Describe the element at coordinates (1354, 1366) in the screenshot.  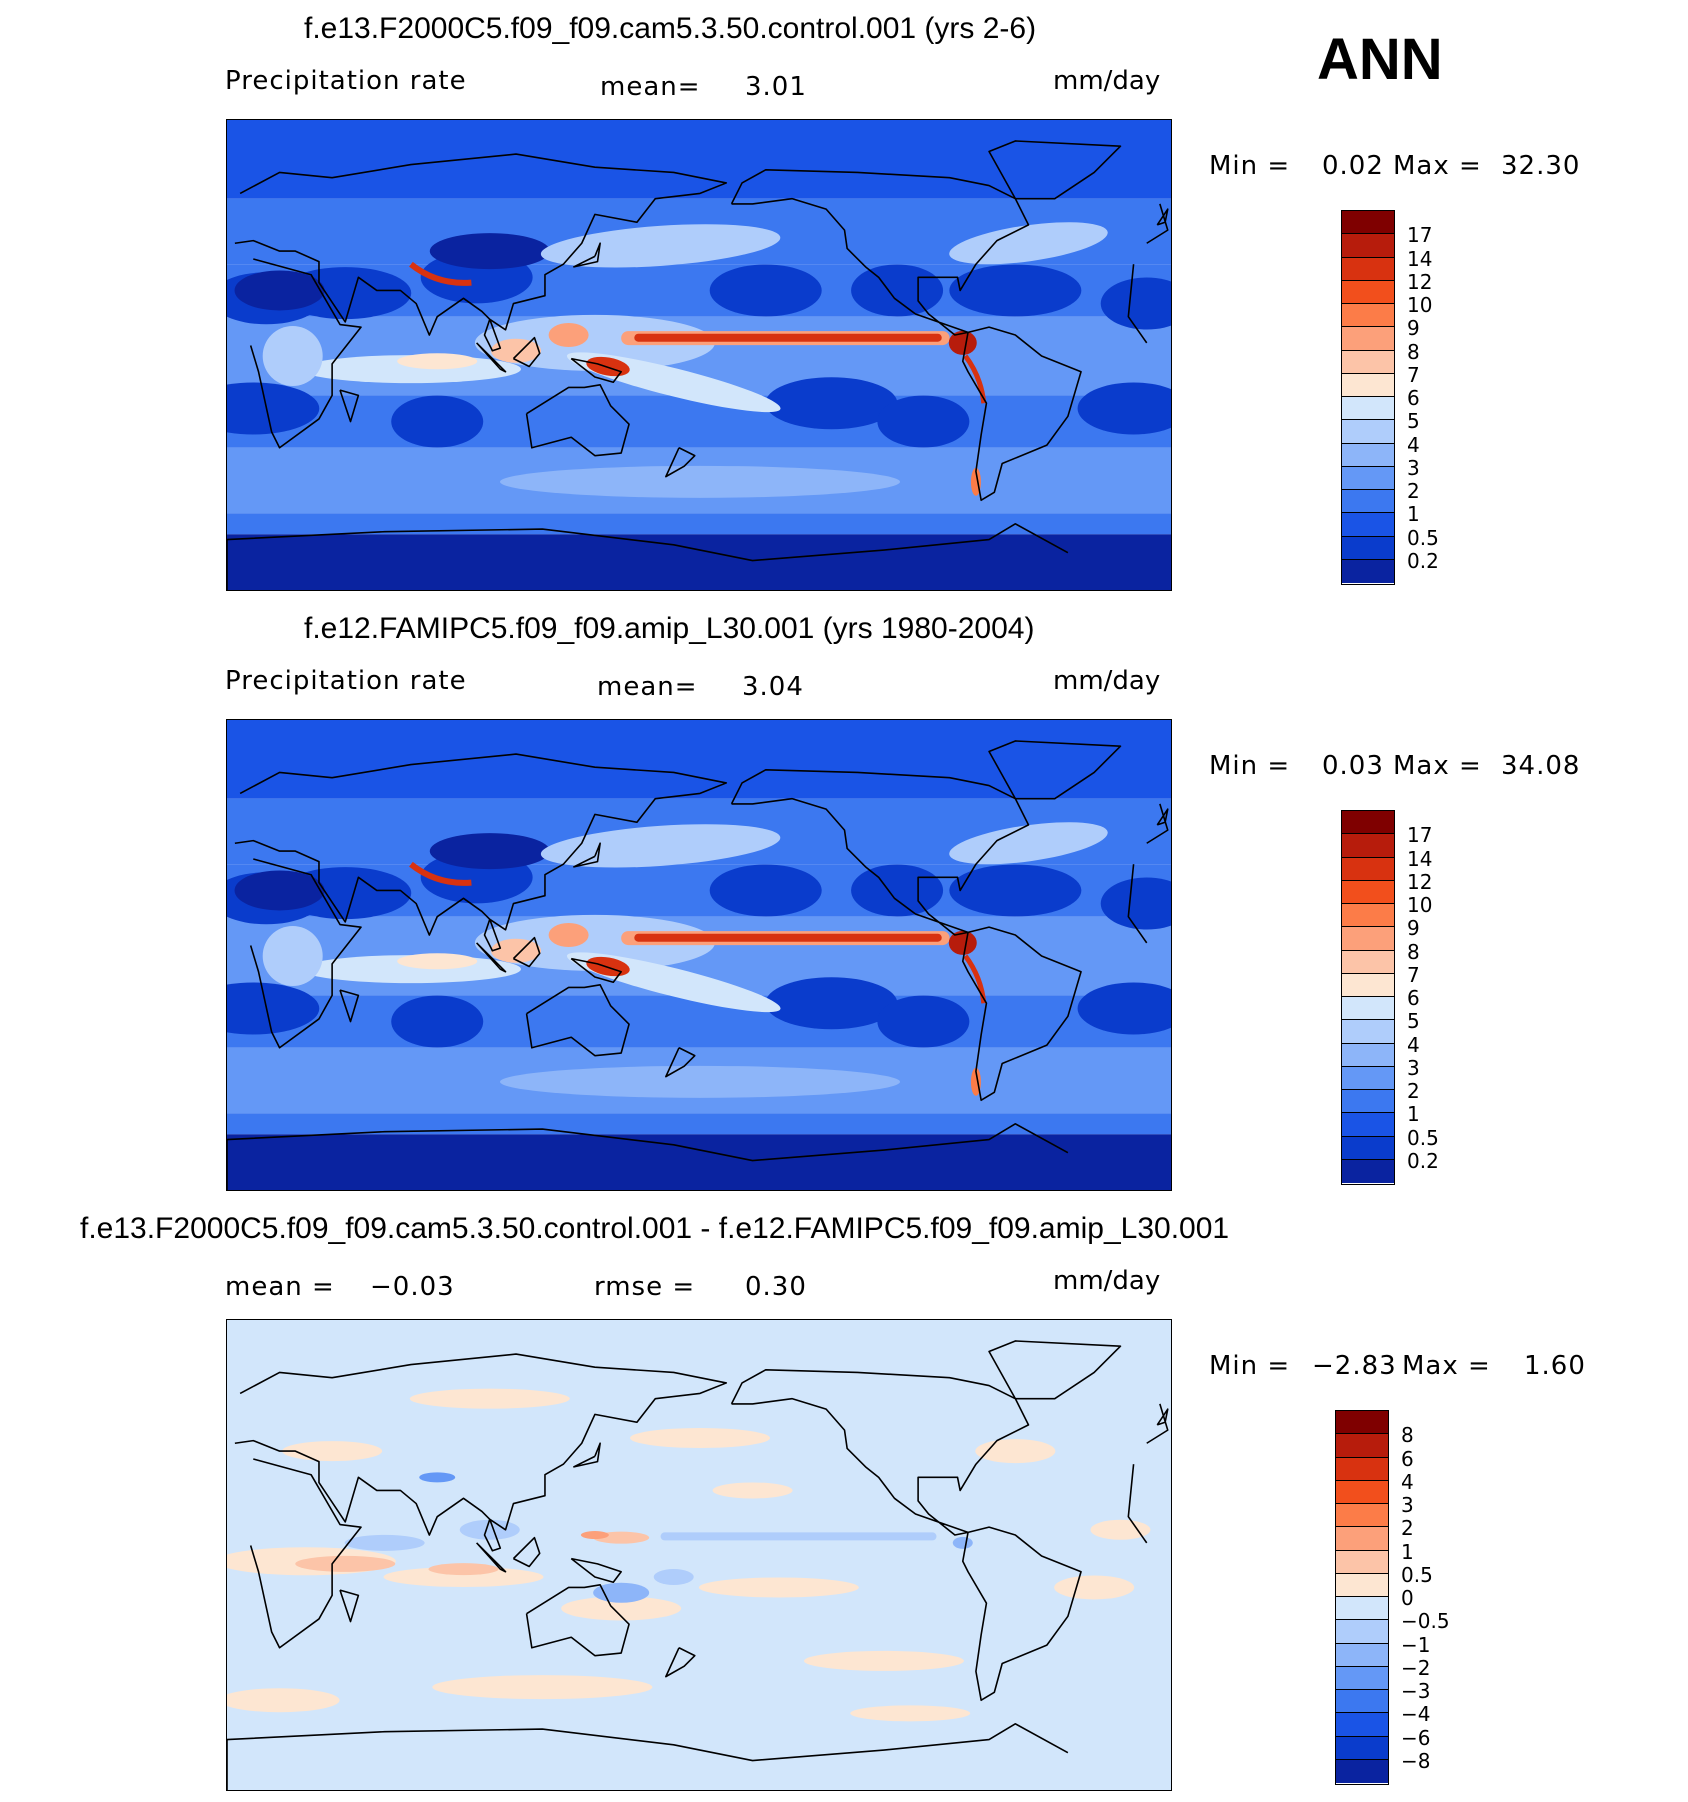
I see `panel-3-min-value: −2.83` at that location.